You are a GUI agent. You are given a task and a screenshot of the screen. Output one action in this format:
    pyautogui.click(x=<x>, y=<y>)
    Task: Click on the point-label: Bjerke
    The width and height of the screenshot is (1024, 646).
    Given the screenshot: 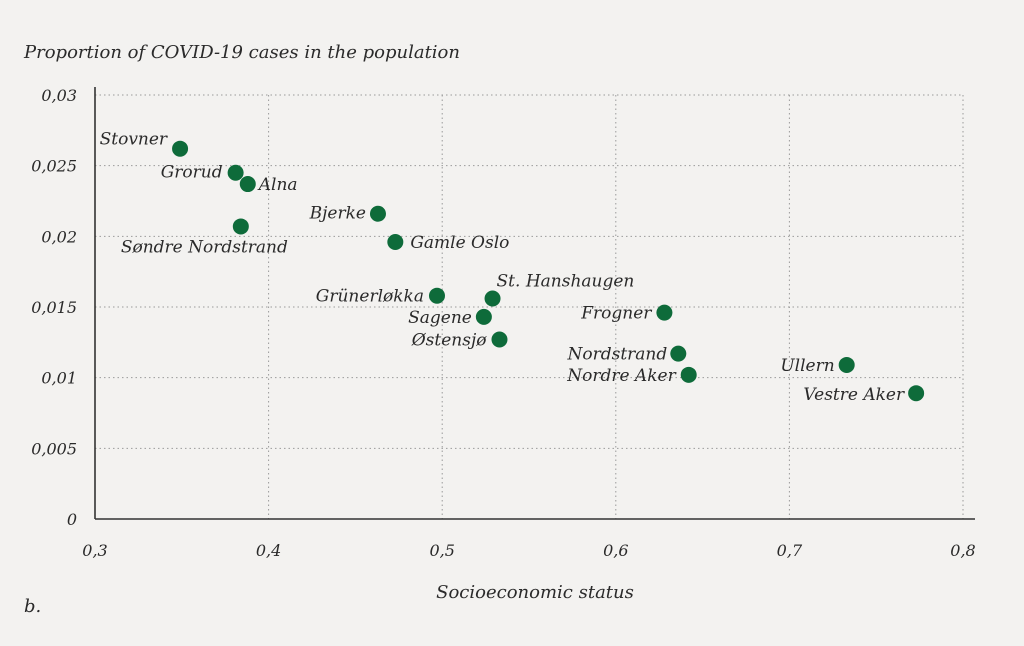 What is the action you would take?
    pyautogui.click(x=337, y=214)
    